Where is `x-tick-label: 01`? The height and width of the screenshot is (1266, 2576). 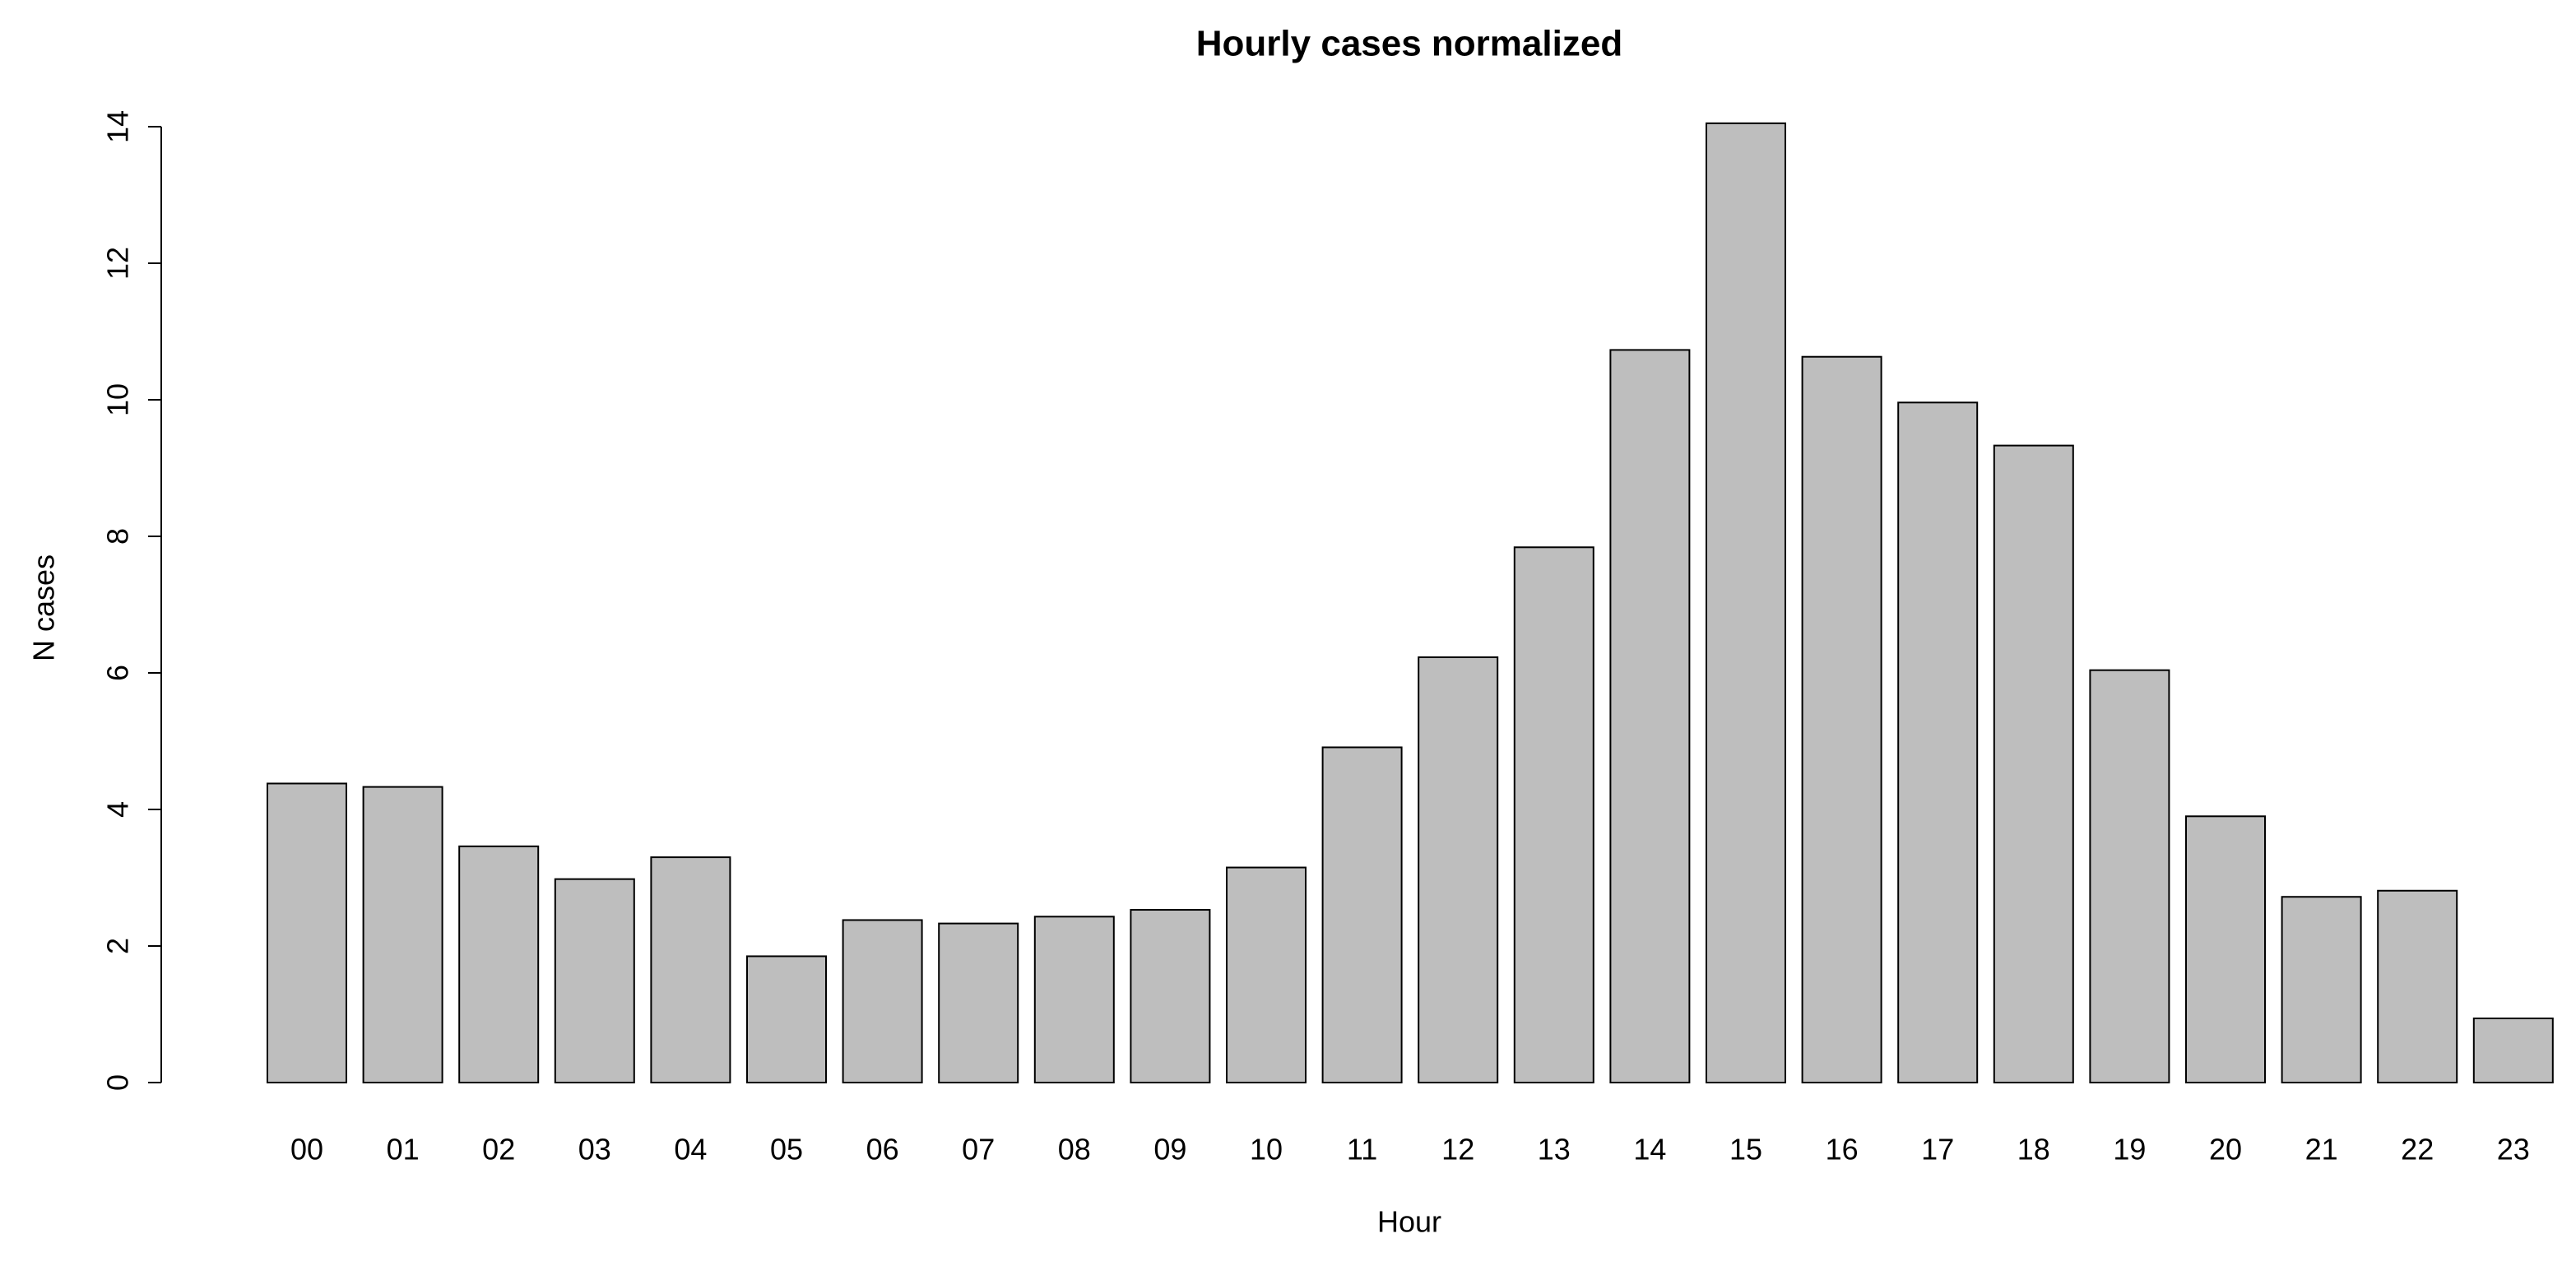 x-tick-label: 01 is located at coordinates (403, 1149).